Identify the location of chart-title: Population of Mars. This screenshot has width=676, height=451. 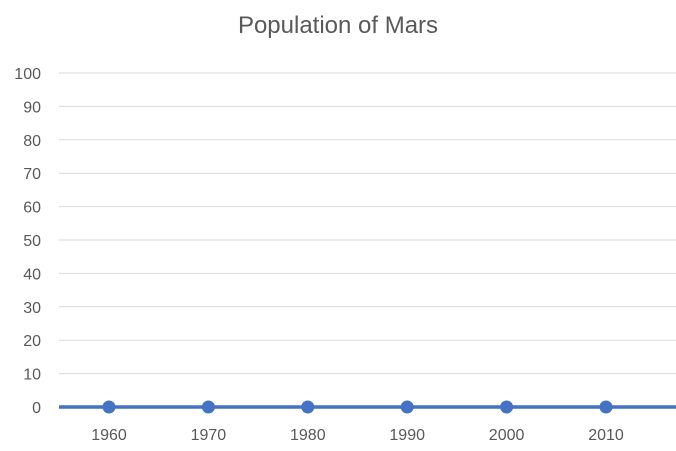
(338, 25).